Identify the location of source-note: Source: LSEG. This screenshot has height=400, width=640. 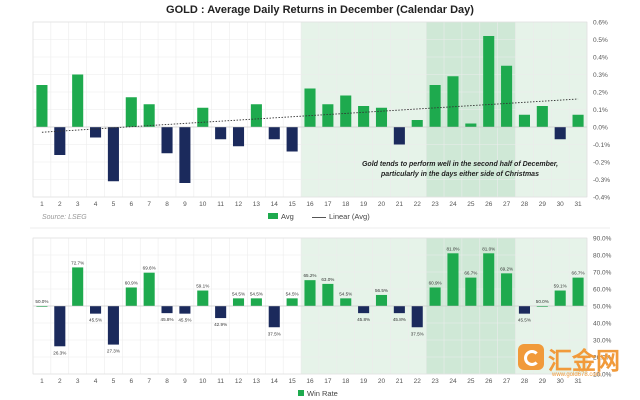
(64, 217).